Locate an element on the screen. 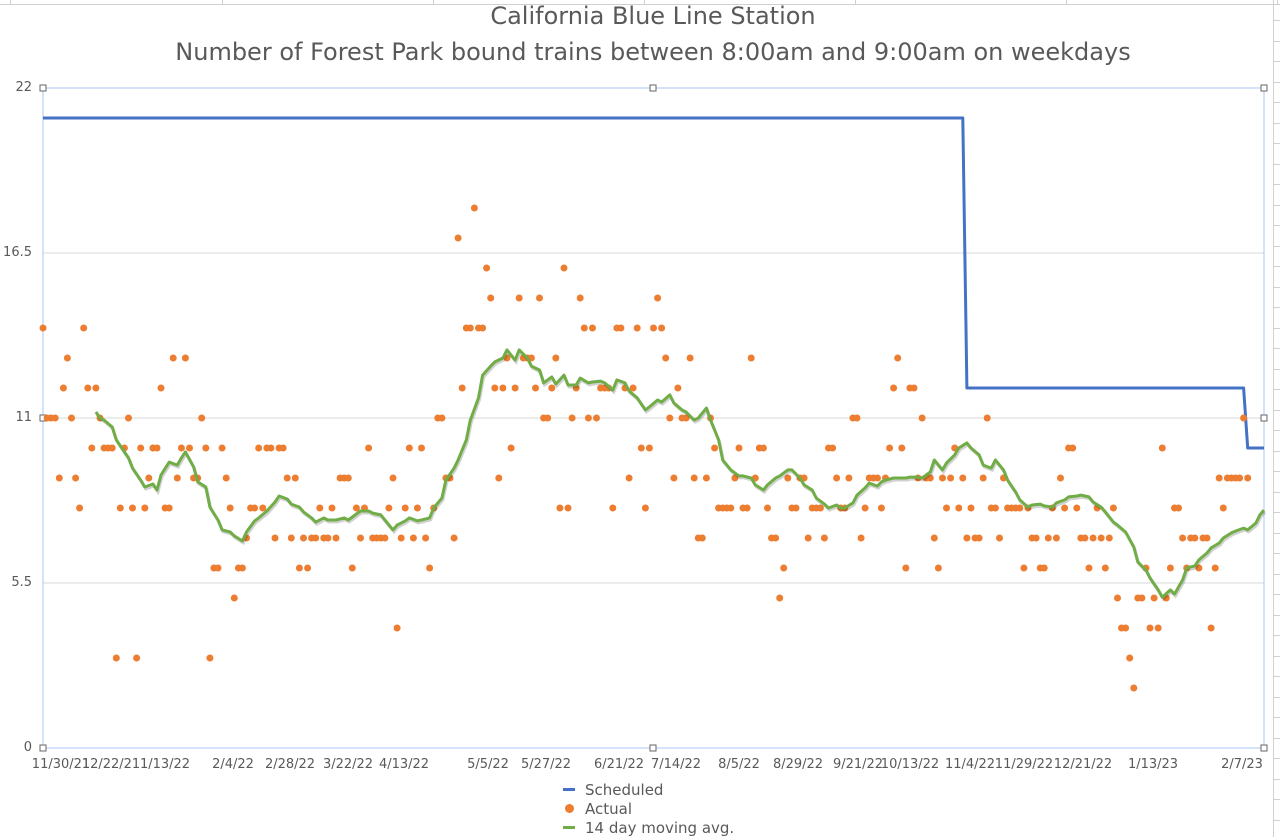 Image resolution: width=1280 pixels, height=837 pixels. resize-handle is located at coordinates (43, 88).